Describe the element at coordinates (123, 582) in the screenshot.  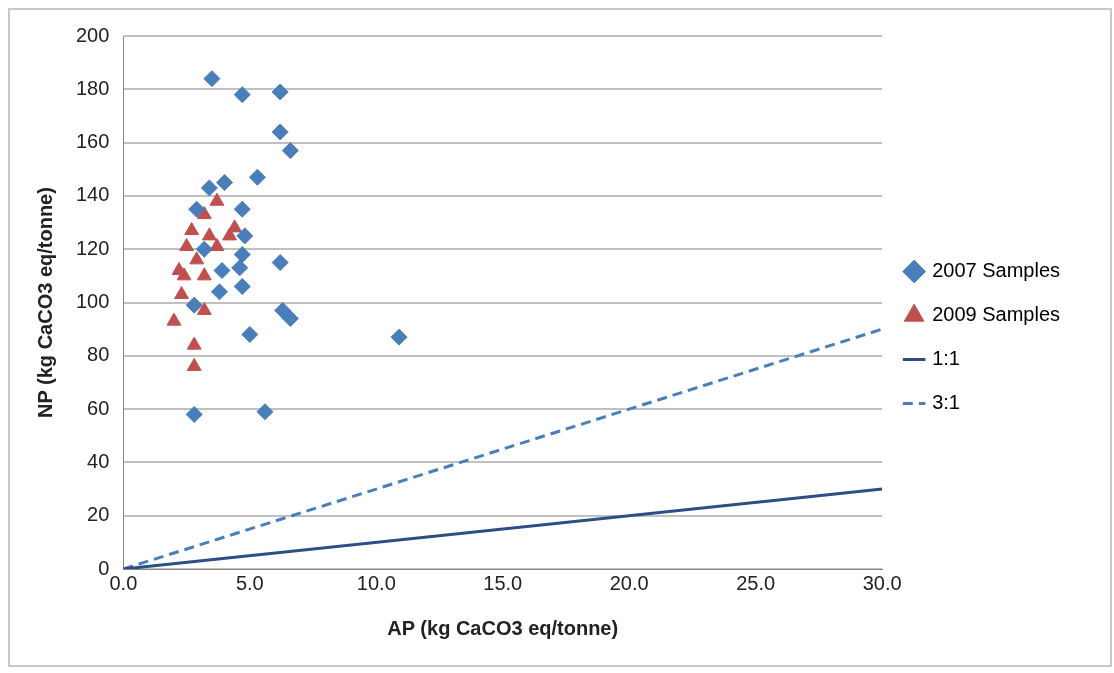
I see `x-tick-label: 0.0` at that location.